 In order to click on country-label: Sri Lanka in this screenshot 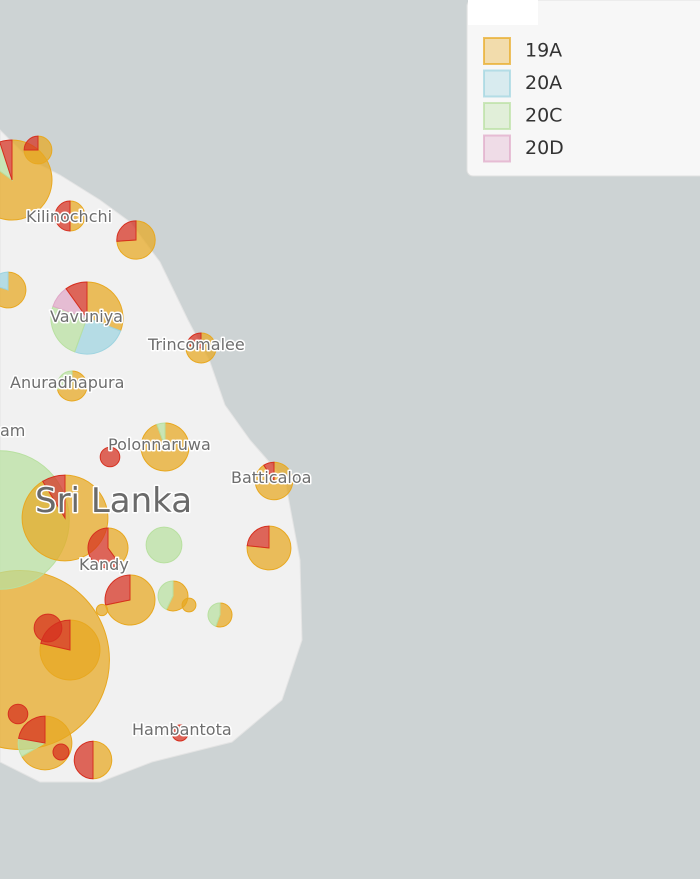, I will do `click(113, 501)`.